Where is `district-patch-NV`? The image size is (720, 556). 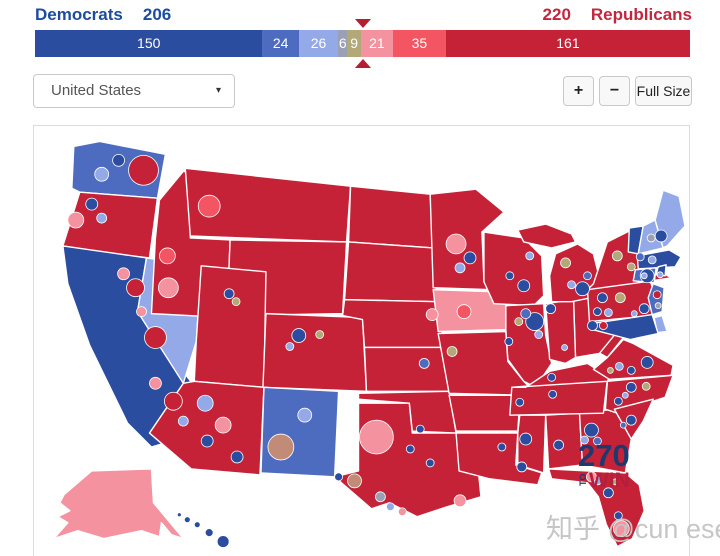
district-patch-NV is located at coordinates (168, 288).